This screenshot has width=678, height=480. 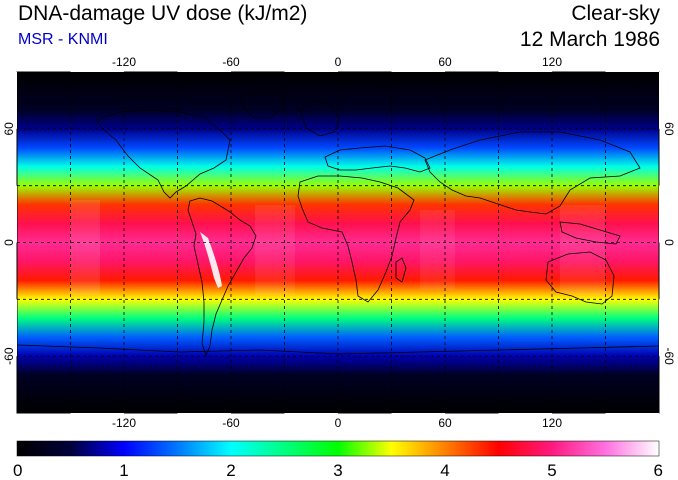 I want to click on longitude-label-top: 120, so click(x=552, y=62).